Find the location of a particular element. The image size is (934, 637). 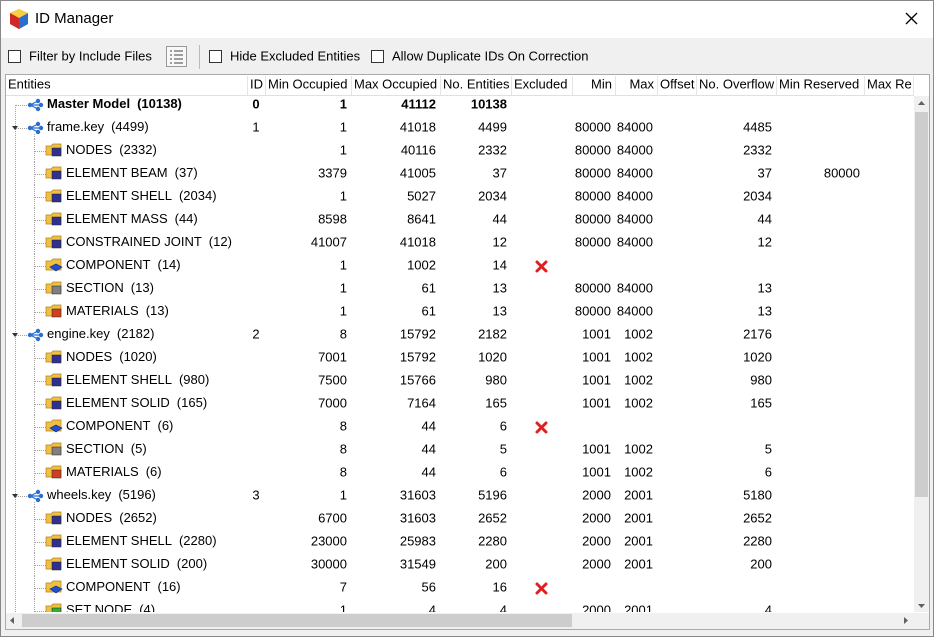

column-header: No. Overflow is located at coordinates (737, 83).